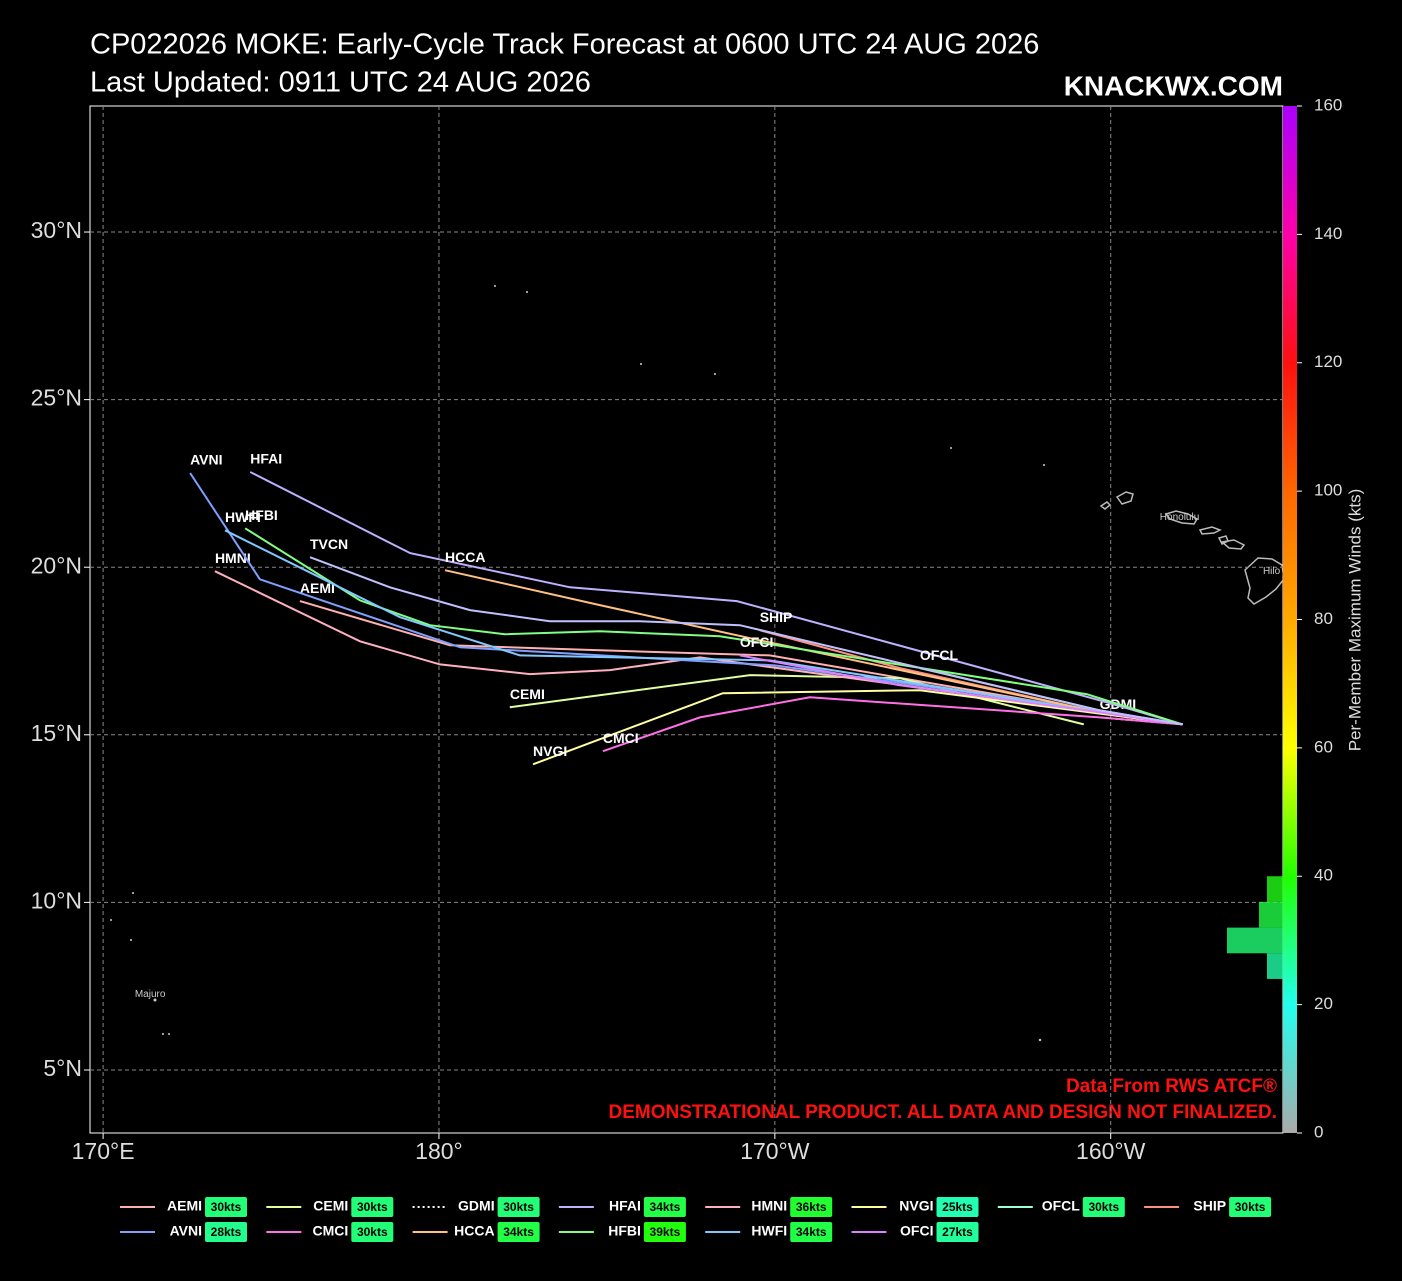 This screenshot has width=1402, height=1281. What do you see at coordinates (550, 751) in the screenshot?
I see `track-label: NVGI` at bounding box center [550, 751].